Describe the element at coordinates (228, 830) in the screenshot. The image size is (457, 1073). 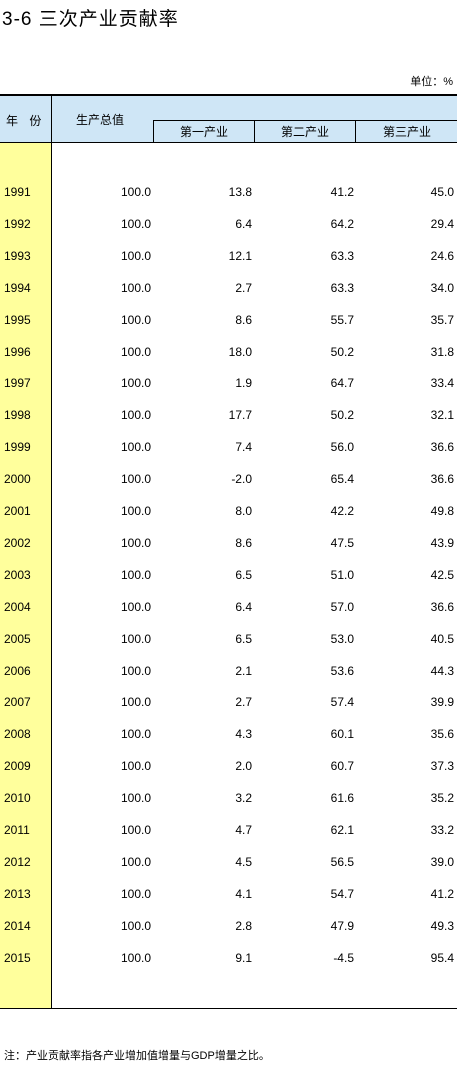
I see `table-row: 2011 100.0 4.7 62.1 33.2` at that location.